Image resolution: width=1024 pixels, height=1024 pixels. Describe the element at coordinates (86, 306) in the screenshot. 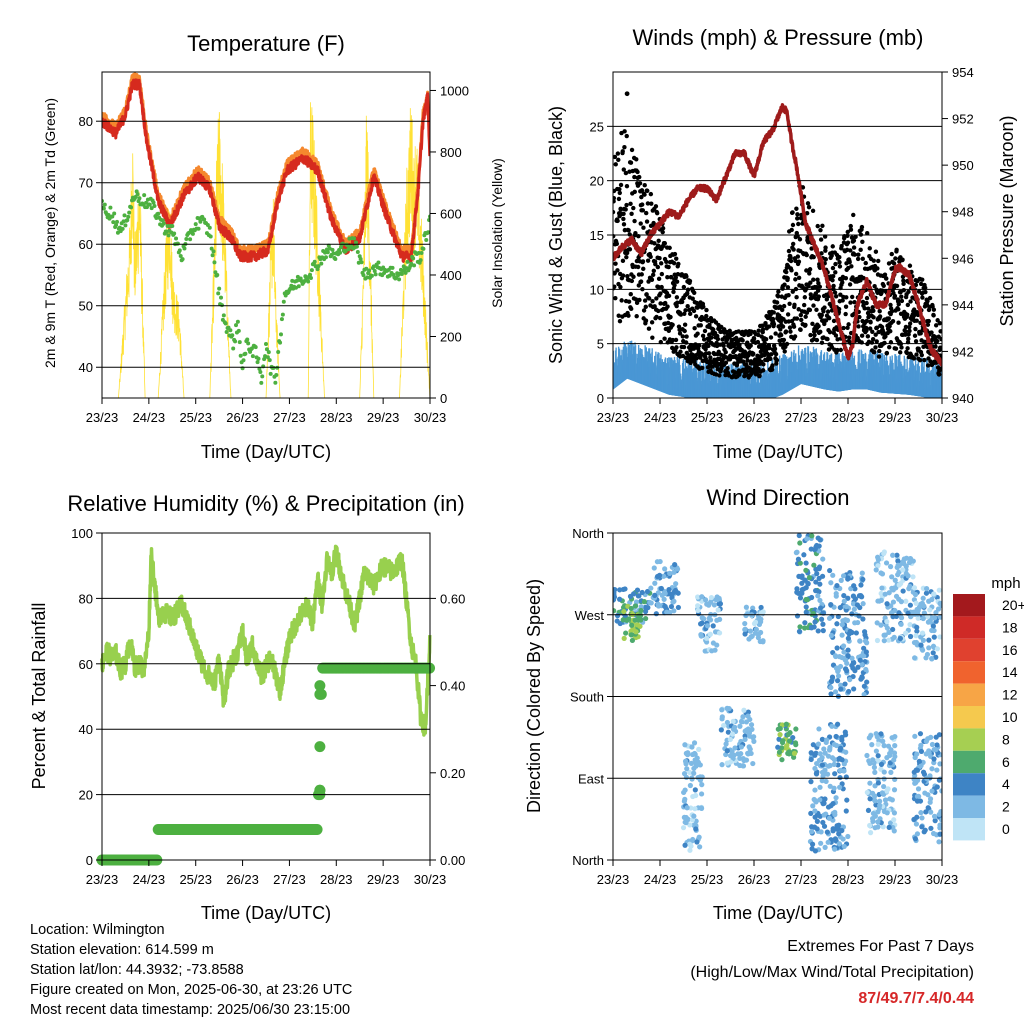

I see `y-tick-label: 50` at that location.